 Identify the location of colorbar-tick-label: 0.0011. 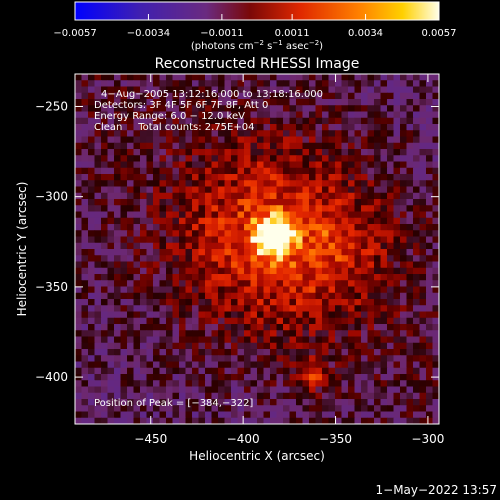
(292, 33).